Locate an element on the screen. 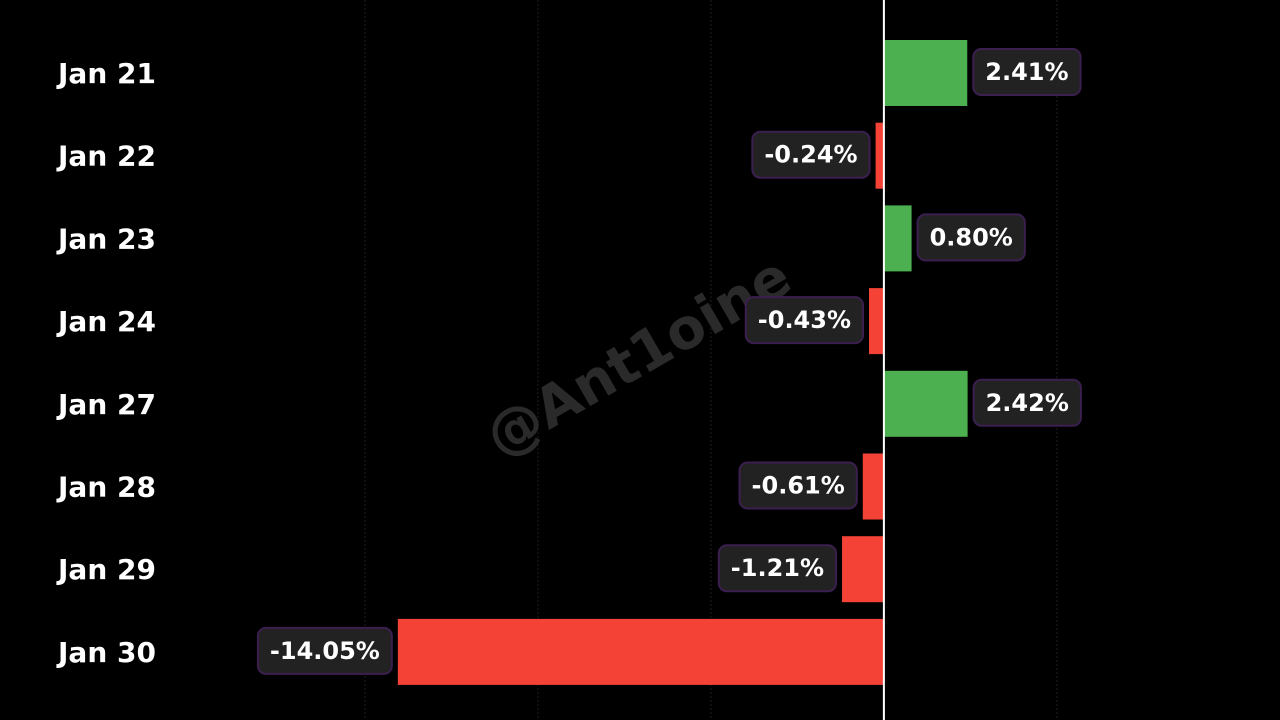  data-label: 0.80% is located at coordinates (971, 237).